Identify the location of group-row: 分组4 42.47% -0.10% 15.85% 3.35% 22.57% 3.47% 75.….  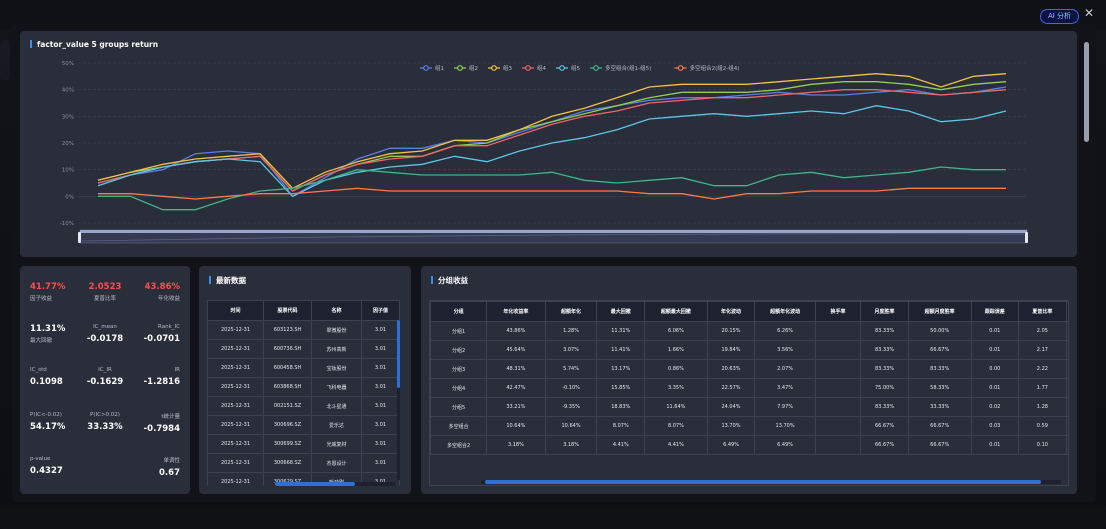
(749, 388).